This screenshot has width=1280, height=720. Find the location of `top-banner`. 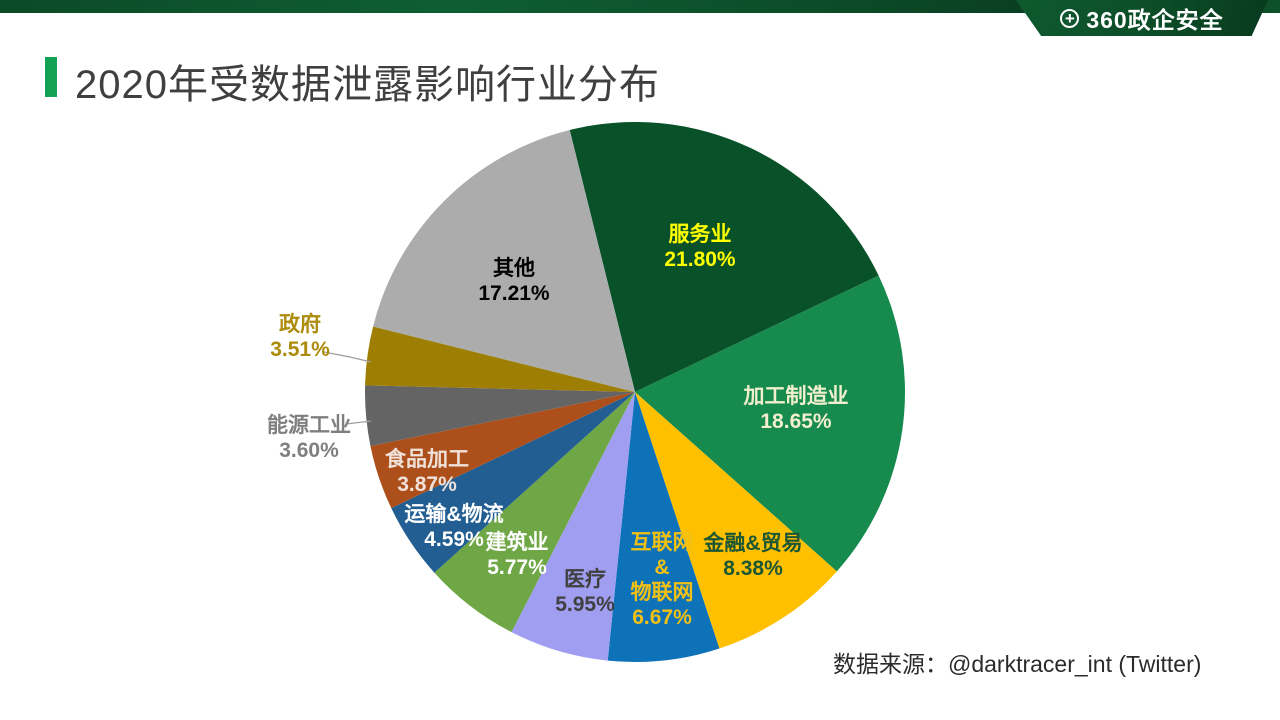

top-banner is located at coordinates (640, 6).